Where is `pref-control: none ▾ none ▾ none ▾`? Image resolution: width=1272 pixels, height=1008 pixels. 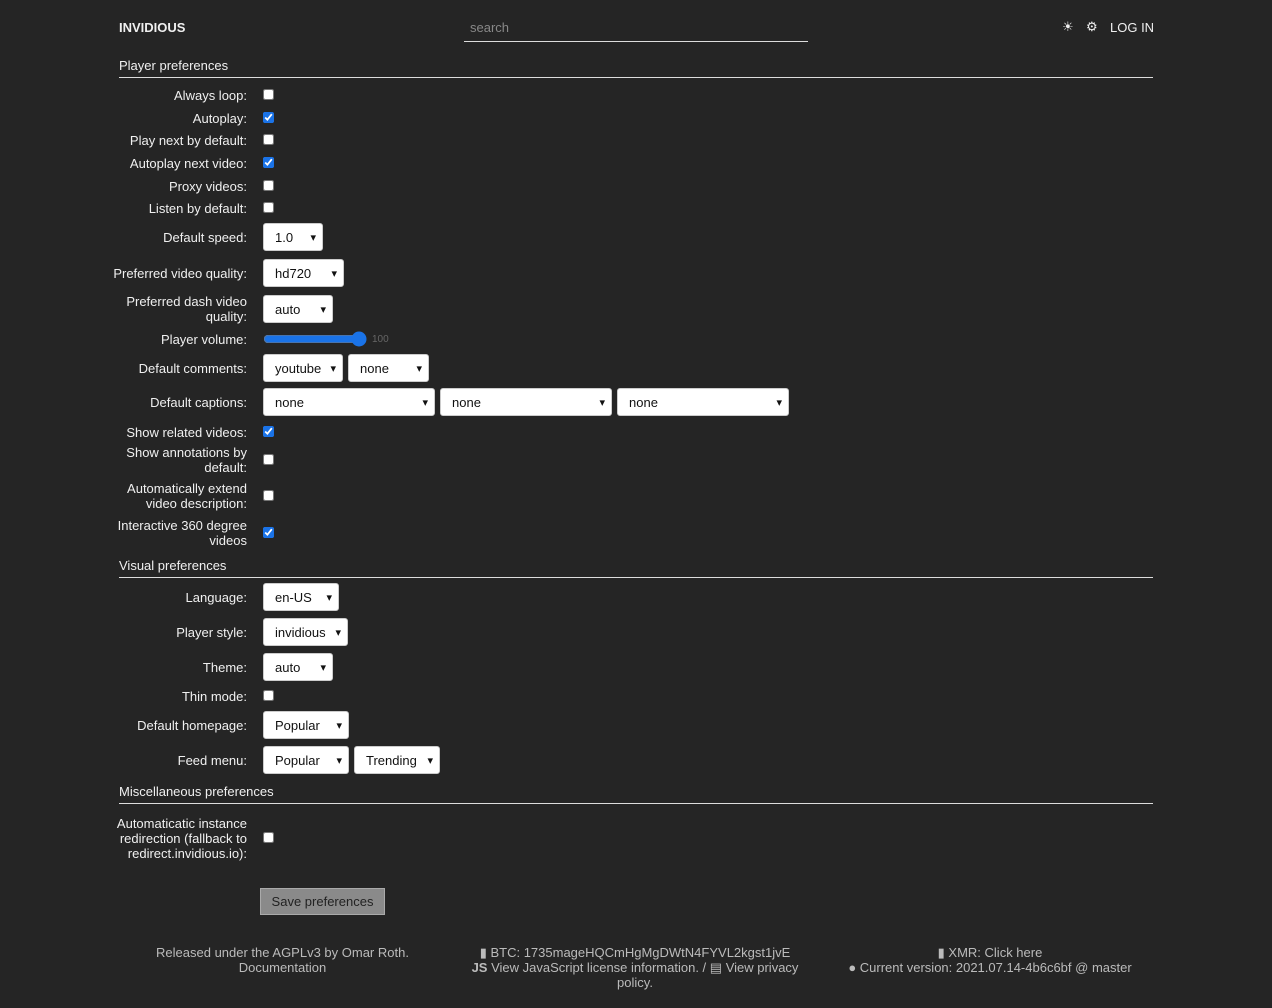 pref-control: none ▾ none ▾ none ▾ is located at coordinates (526, 402).